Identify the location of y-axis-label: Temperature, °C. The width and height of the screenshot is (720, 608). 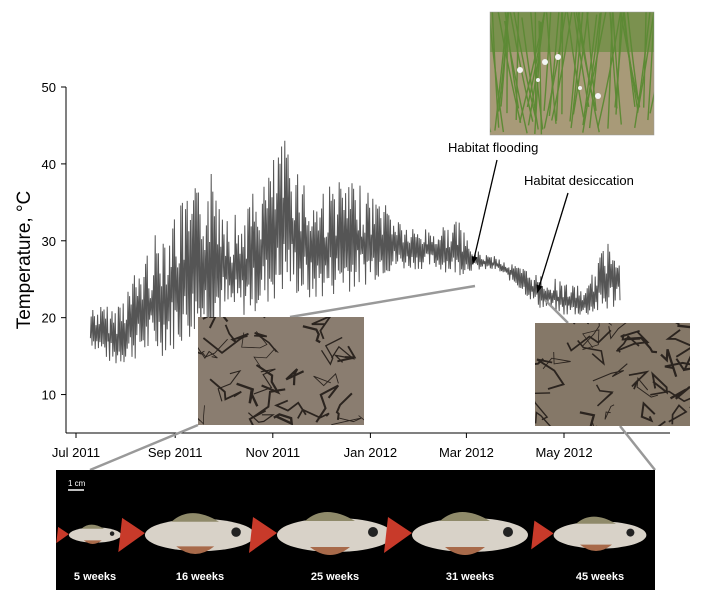
(24, 260).